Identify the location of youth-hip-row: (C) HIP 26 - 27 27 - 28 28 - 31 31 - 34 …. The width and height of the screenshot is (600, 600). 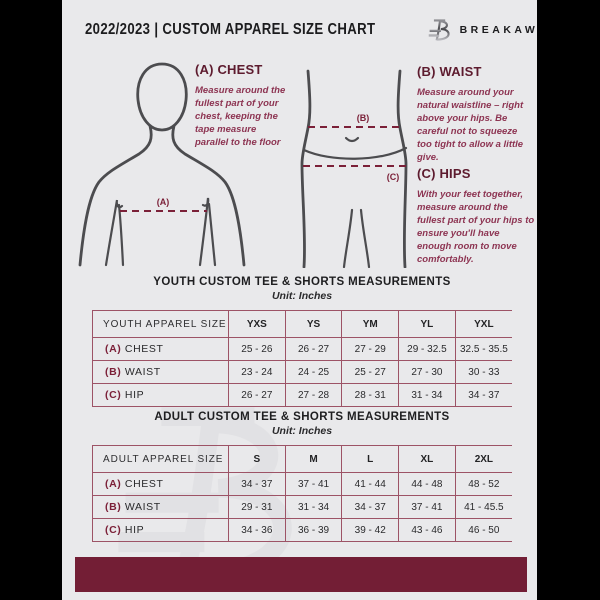
(302, 395).